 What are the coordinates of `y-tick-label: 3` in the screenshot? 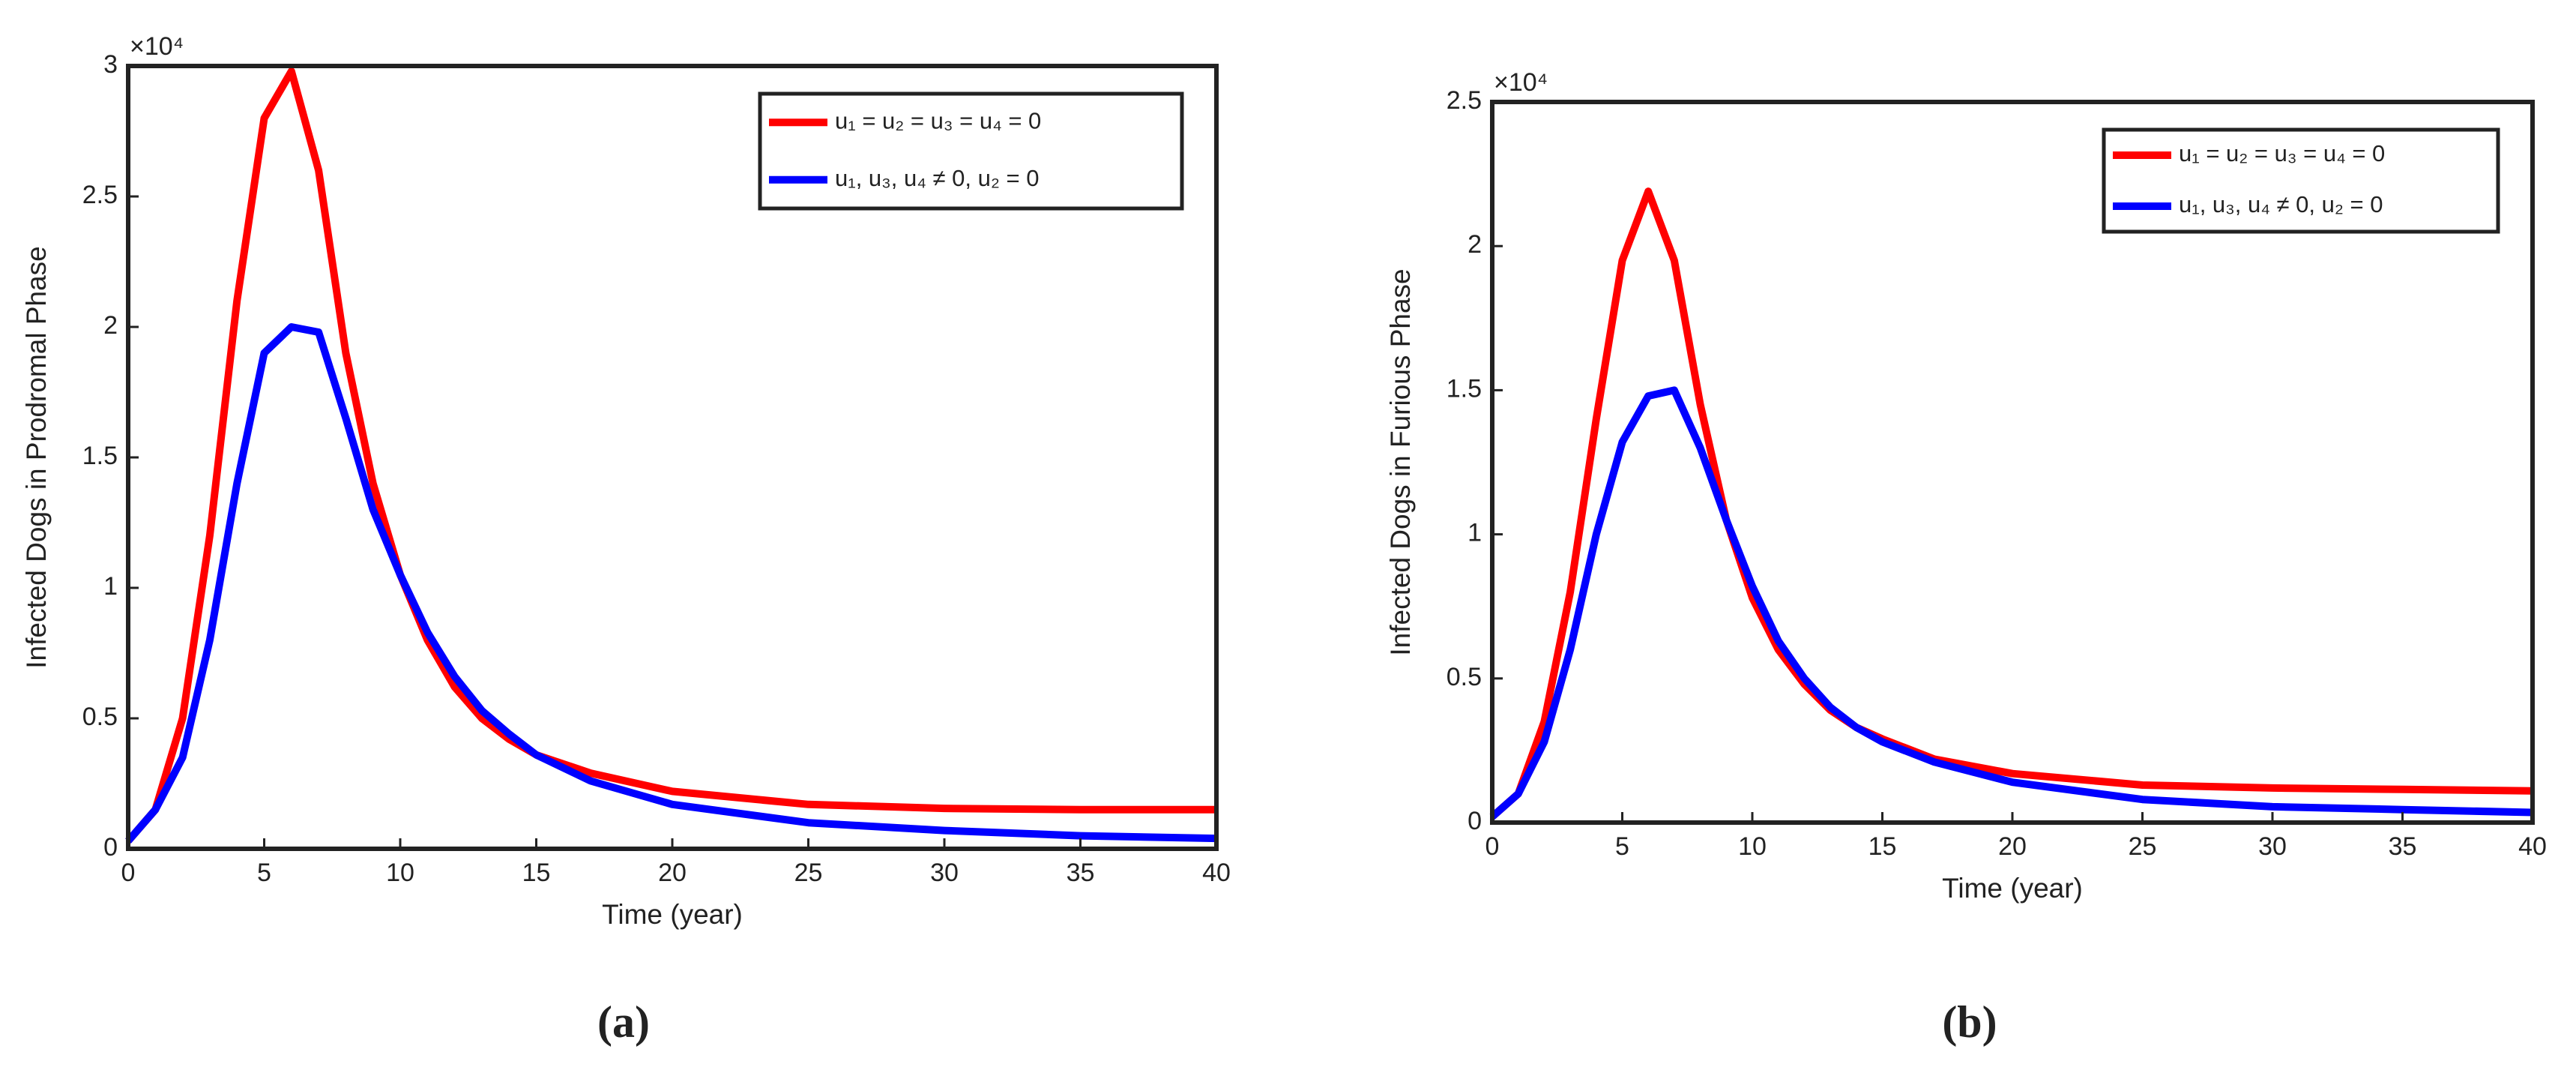 It's located at (111, 64).